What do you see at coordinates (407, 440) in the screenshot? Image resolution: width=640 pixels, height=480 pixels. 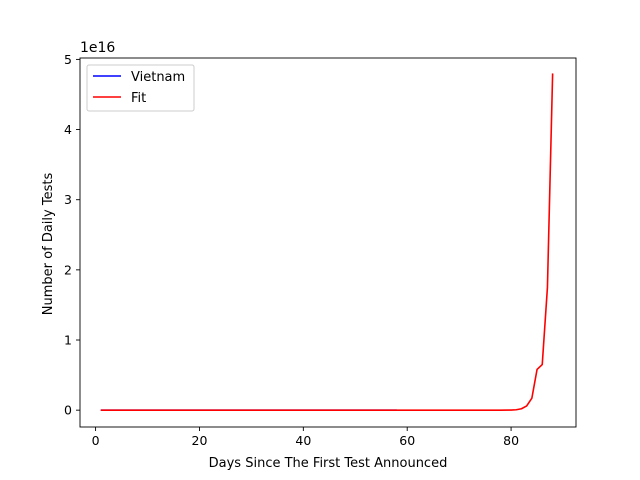 I see `x-tick-label: 60` at bounding box center [407, 440].